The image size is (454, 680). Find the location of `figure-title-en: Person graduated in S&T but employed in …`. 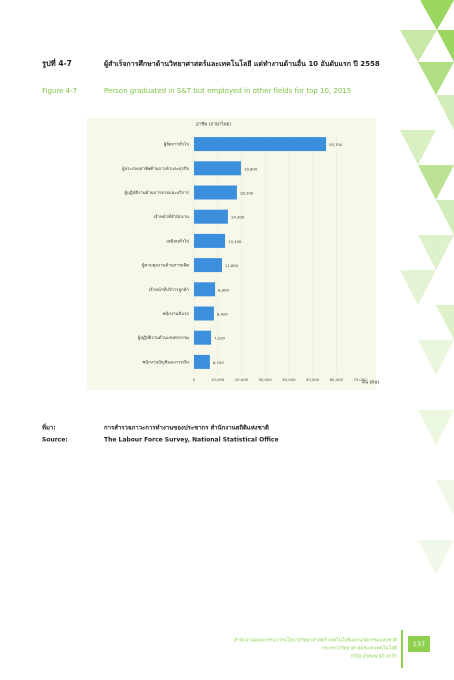

figure-title-en: Person graduated in S&T but employed in … is located at coordinates (227, 91).